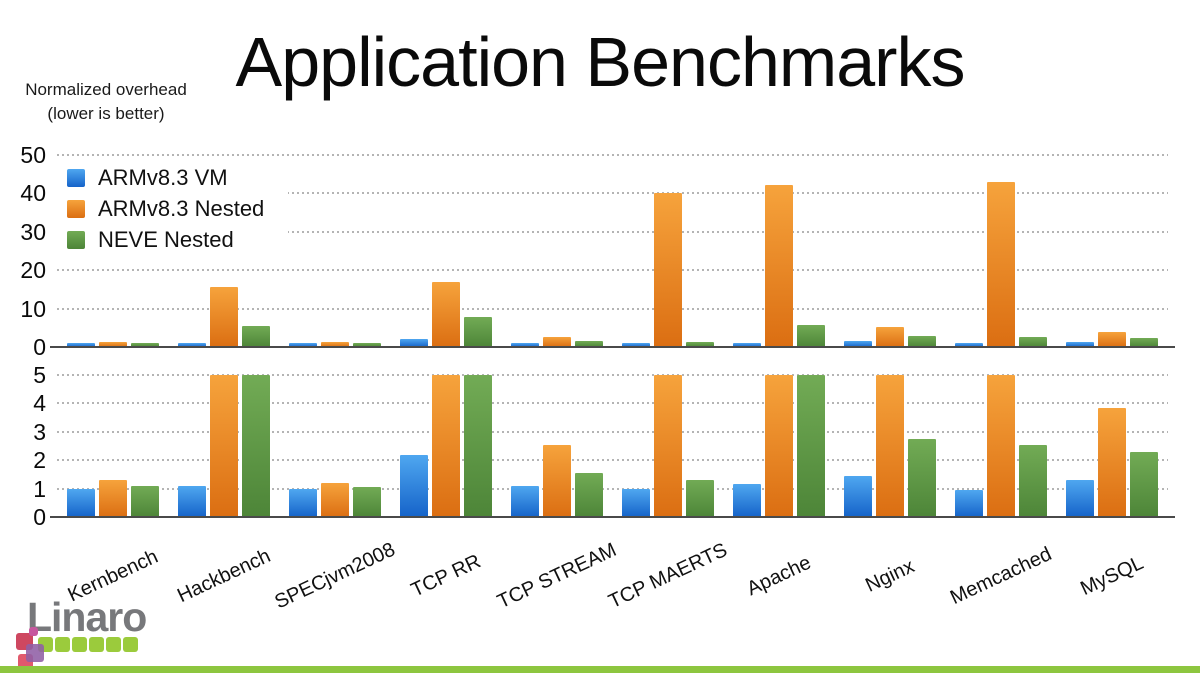  I want to click on y-tick-label: 2, so click(39, 460).